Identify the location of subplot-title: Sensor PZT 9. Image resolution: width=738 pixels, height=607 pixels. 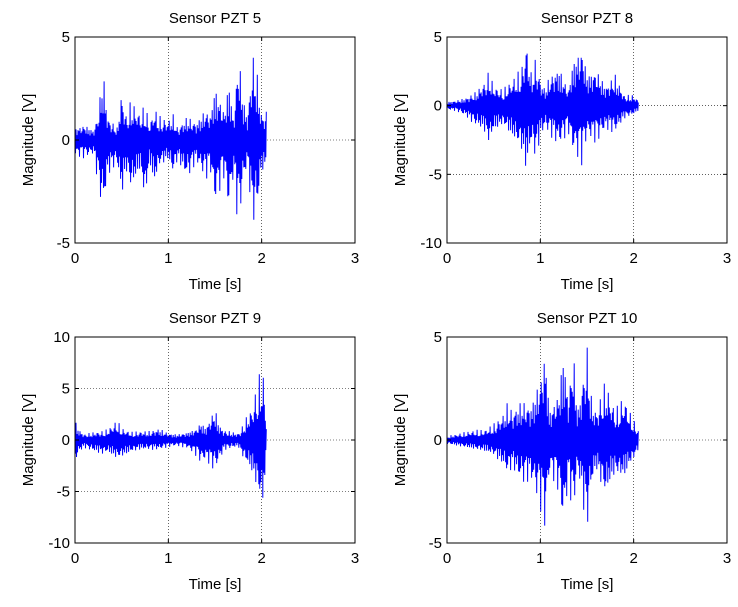
(215, 318).